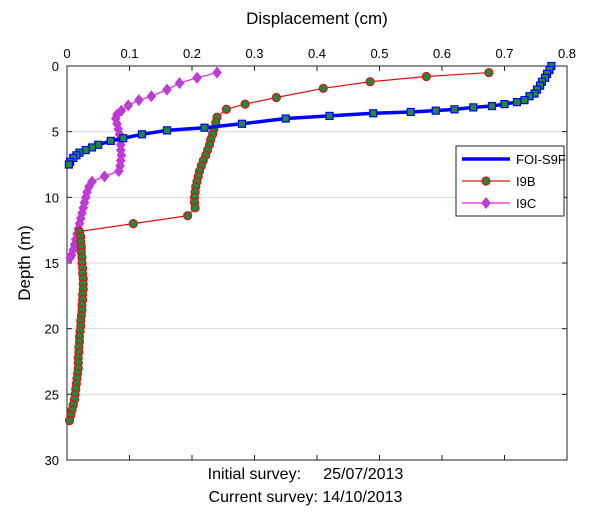 The image size is (611, 514). Describe the element at coordinates (541, 159) in the screenshot. I see `legend-label: FOI-S9F` at that location.